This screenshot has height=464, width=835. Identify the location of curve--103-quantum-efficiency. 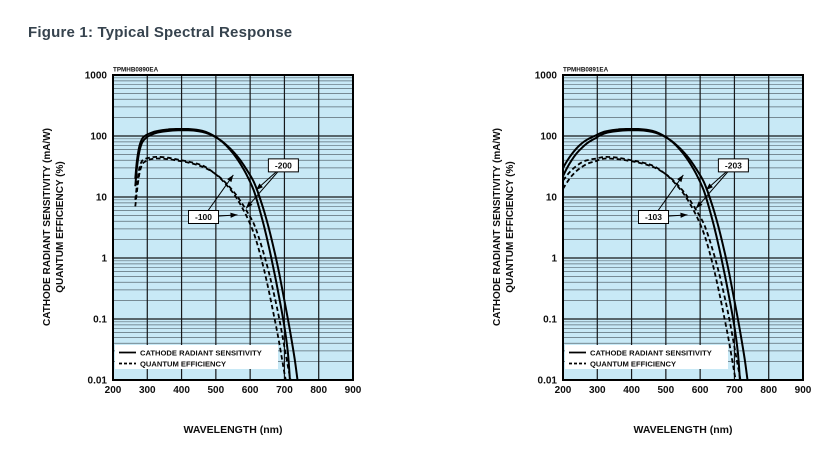
(650, 267).